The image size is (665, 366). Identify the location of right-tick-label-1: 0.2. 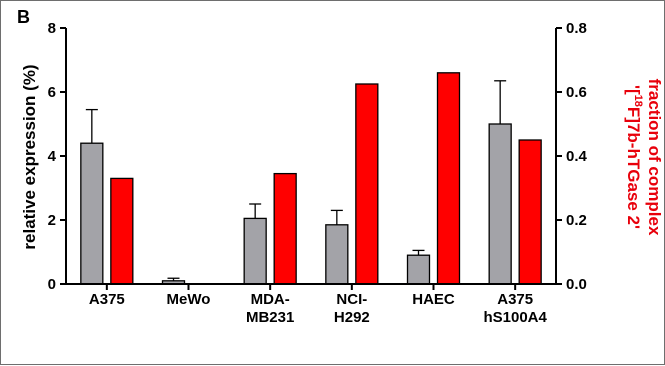
(576, 220).